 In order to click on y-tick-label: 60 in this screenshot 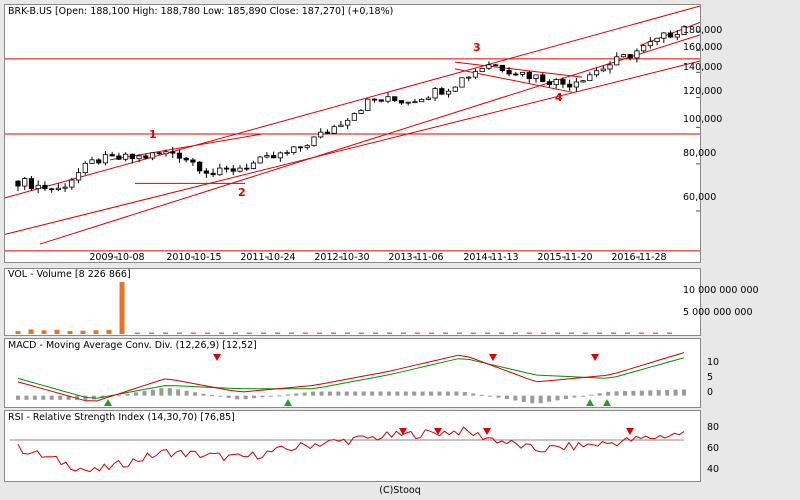, I will do `click(713, 448)`.